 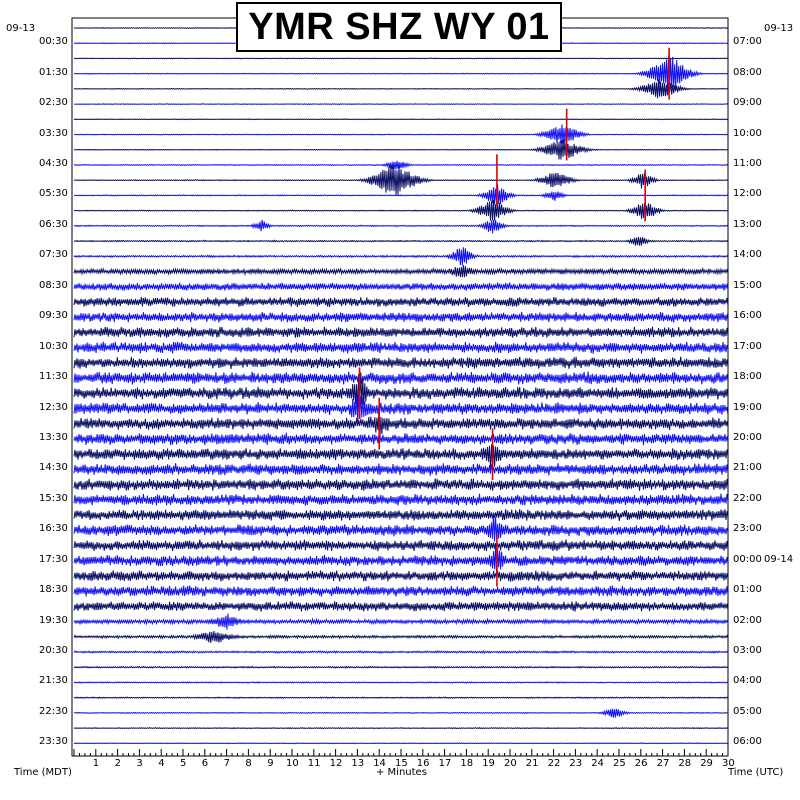 What do you see at coordinates (401, 763) in the screenshot?
I see `x-tick-label: 15` at bounding box center [401, 763].